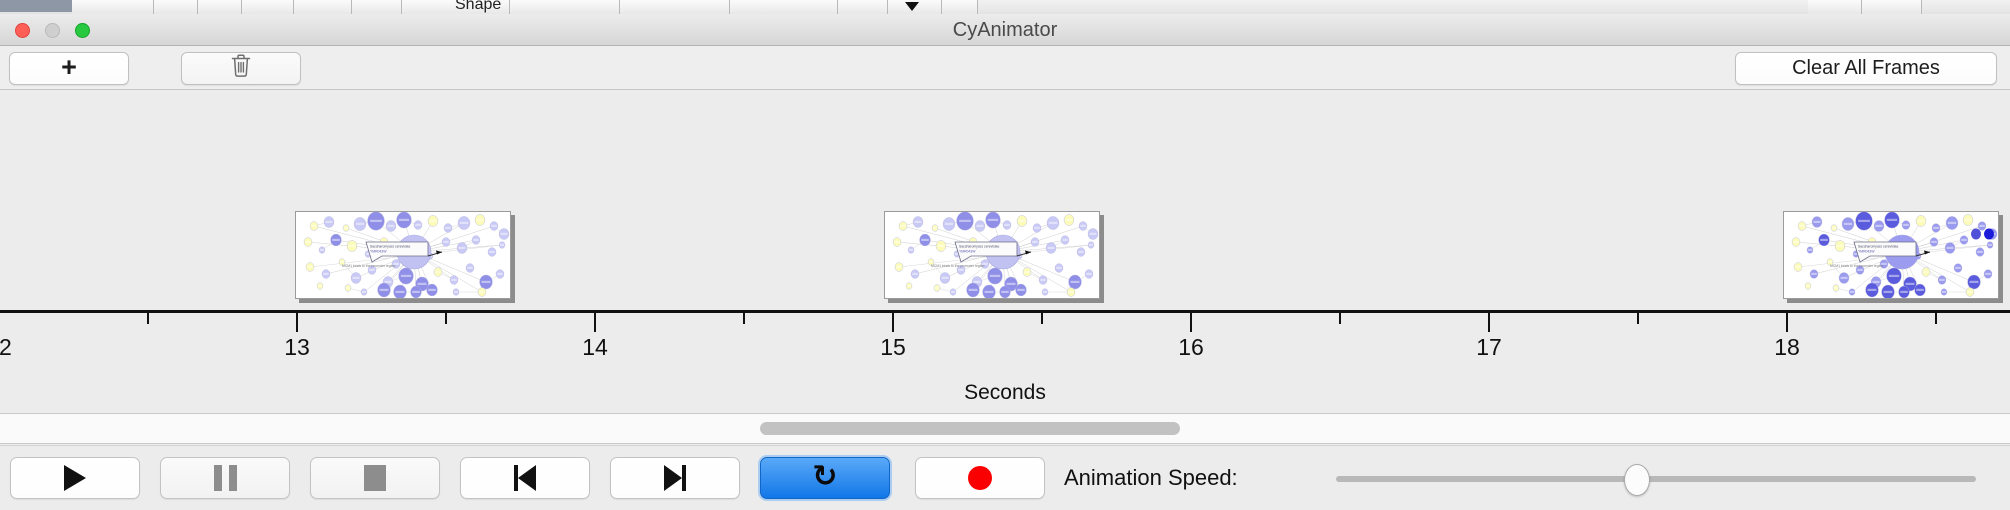 The height and width of the screenshot is (510, 2010). I want to click on play-button, so click(75, 478).